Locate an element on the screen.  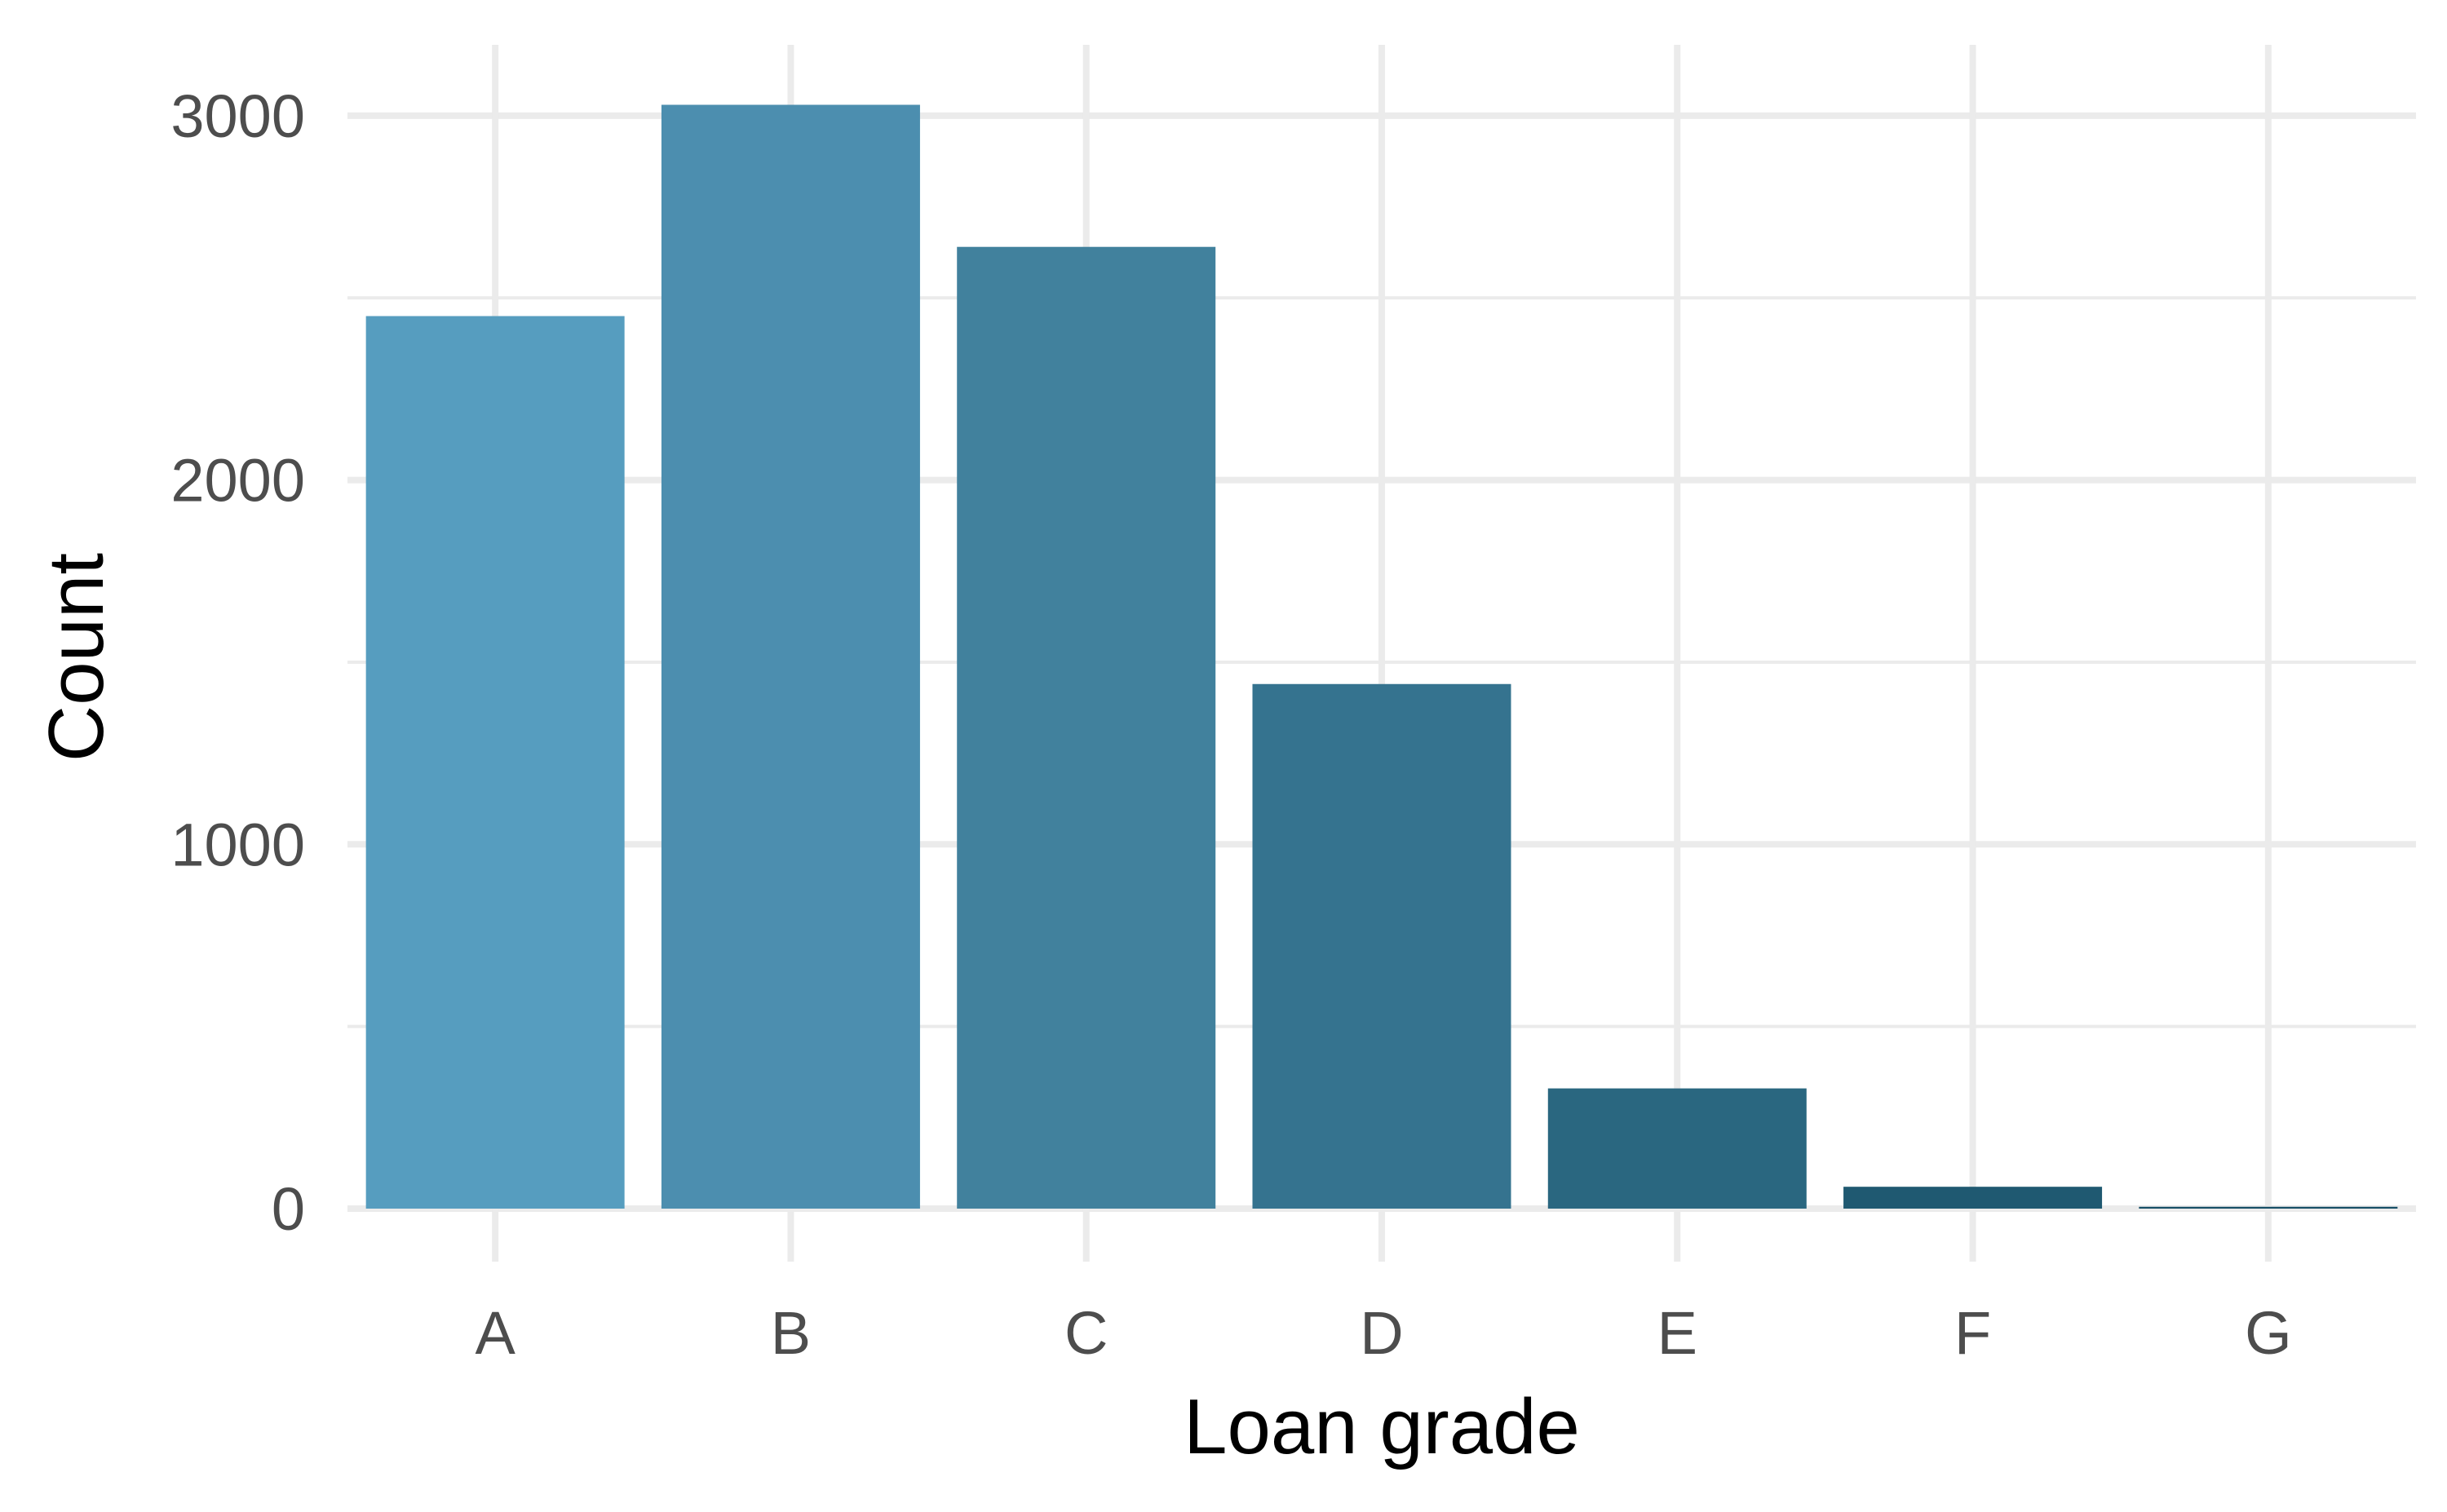
y-axis-title: Count is located at coordinates (76, 657).